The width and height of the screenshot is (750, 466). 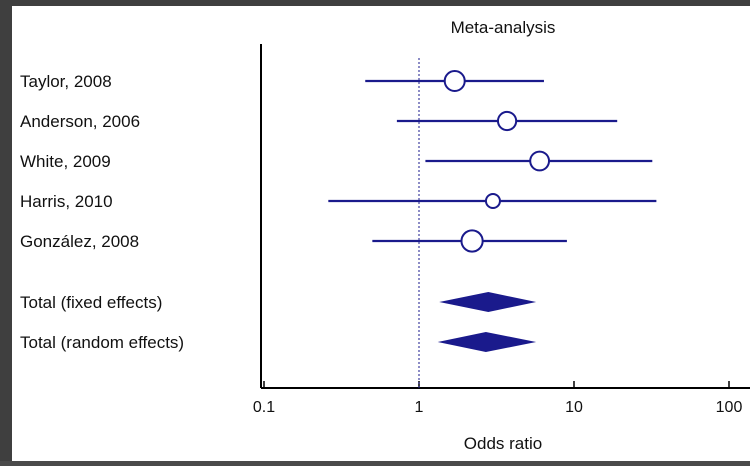 I want to click on x-tick-label: 0.1, so click(x=264, y=407).